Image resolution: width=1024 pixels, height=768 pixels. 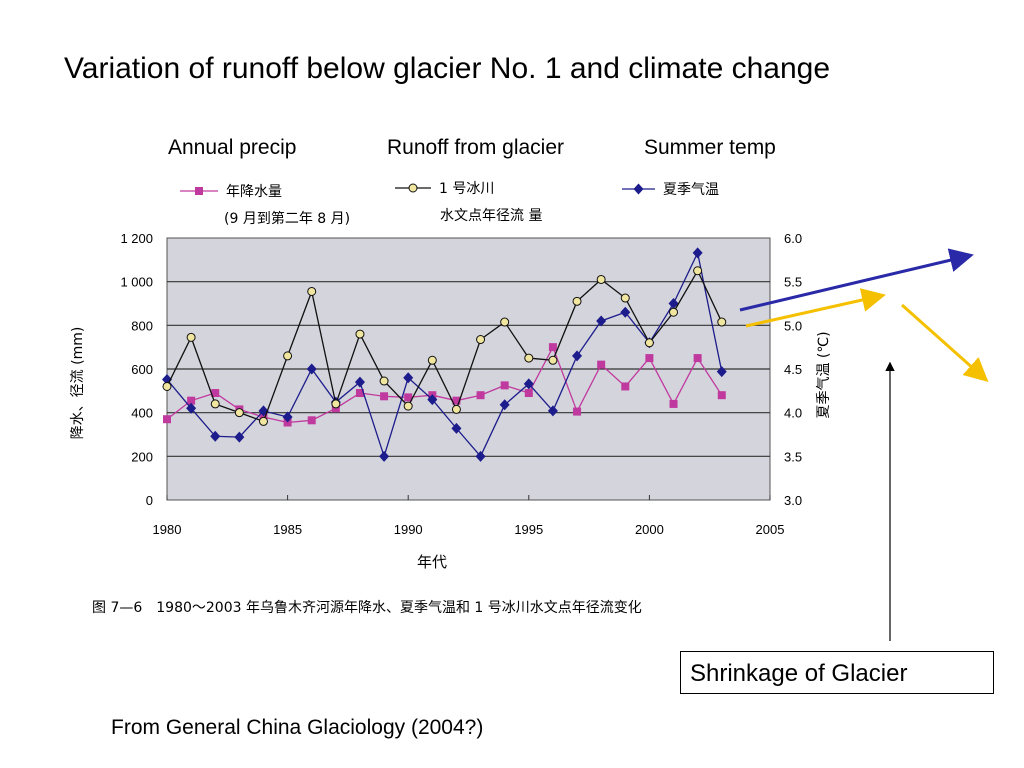 What do you see at coordinates (770, 529) in the screenshot?
I see `x-tick-label: 2005` at bounding box center [770, 529].